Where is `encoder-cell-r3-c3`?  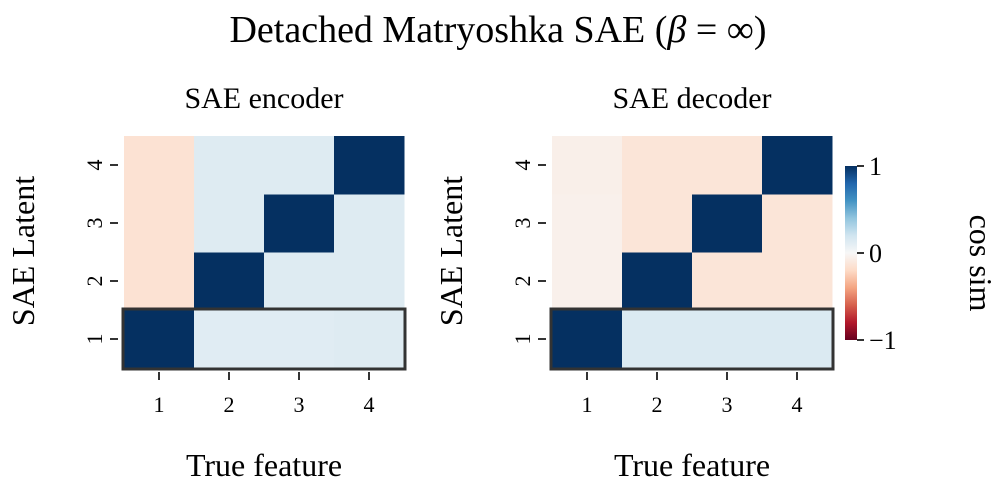 encoder-cell-r3-c3 is located at coordinates (299, 223).